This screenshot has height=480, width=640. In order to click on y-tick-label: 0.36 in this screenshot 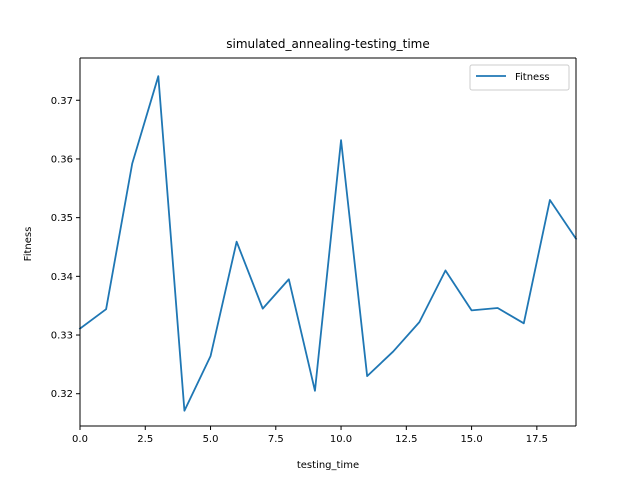, I will do `click(62, 159)`.